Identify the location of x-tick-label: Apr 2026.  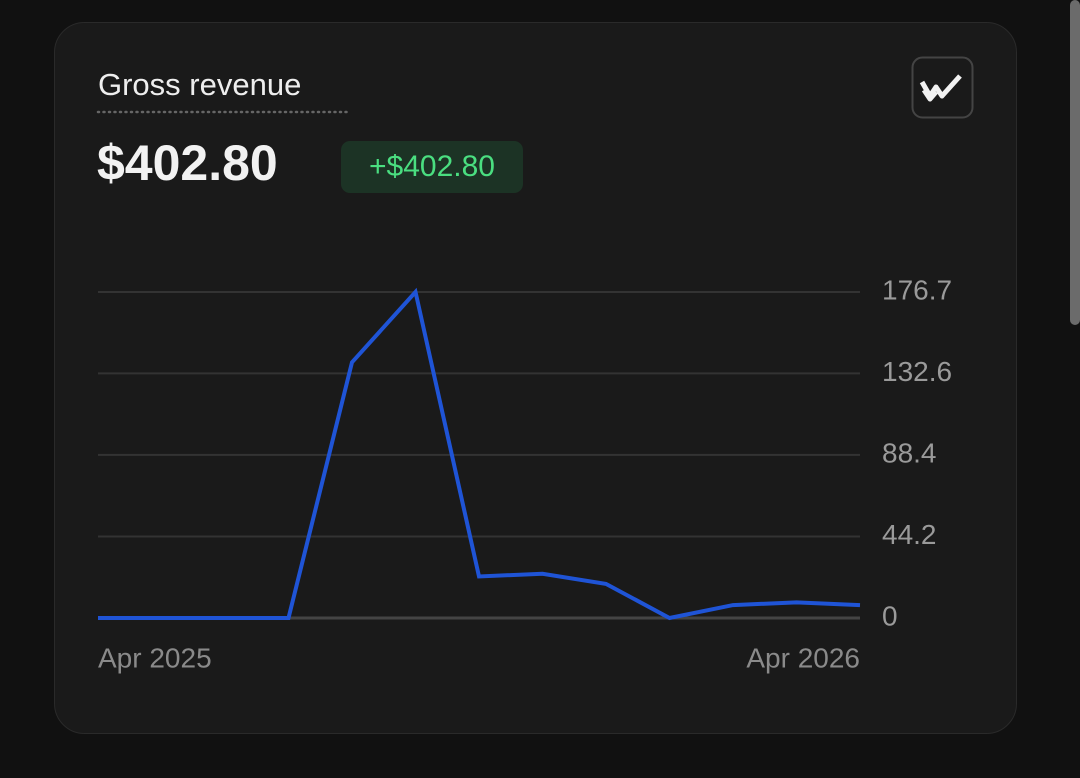
(803, 657).